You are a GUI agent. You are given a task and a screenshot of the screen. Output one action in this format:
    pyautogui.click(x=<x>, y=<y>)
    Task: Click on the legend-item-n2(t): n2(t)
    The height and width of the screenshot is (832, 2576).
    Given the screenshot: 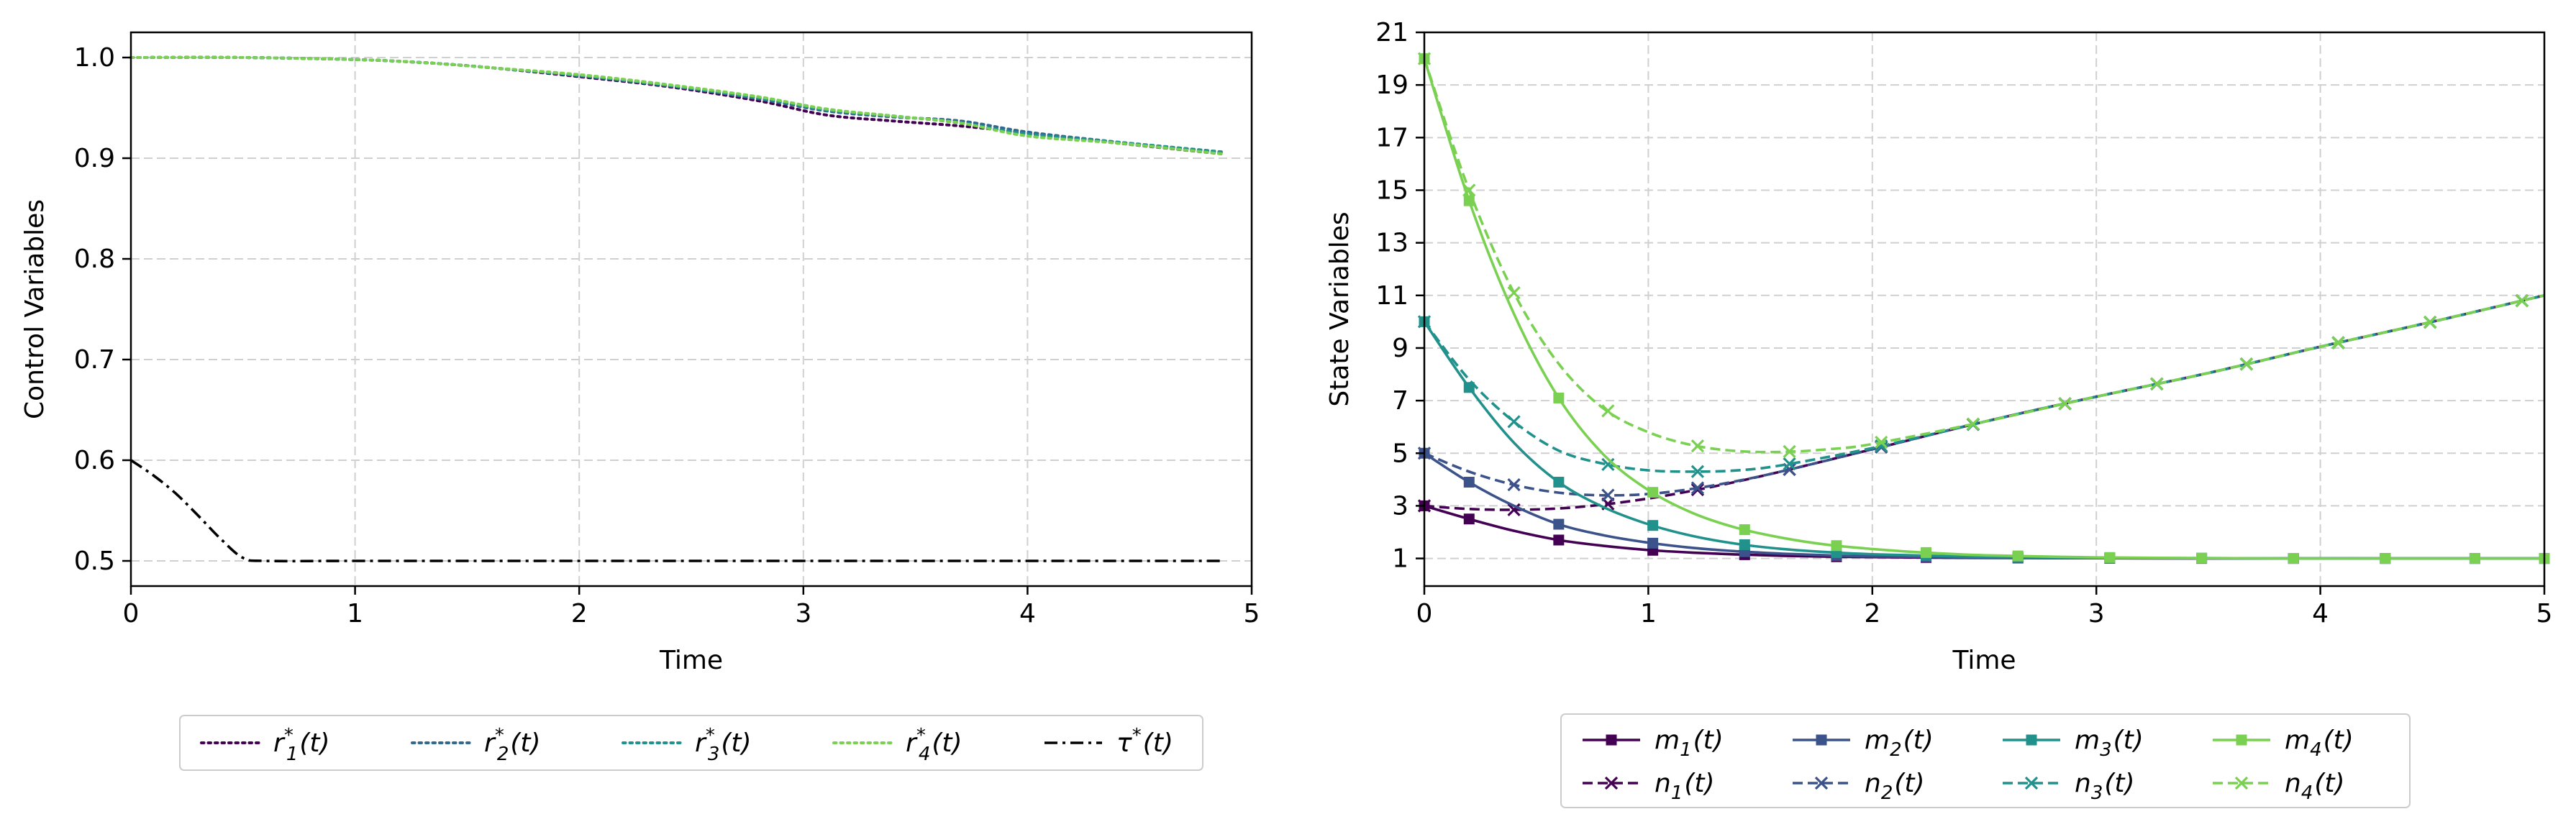 What is the action you would take?
    pyautogui.click(x=1859, y=786)
    